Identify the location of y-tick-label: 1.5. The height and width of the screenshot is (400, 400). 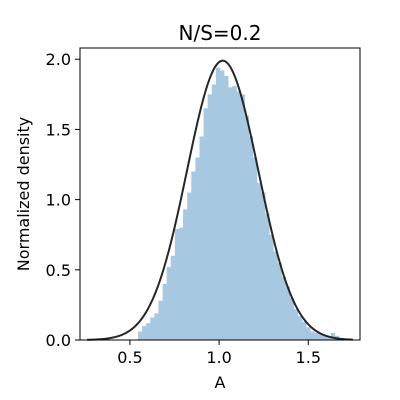
(58, 129).